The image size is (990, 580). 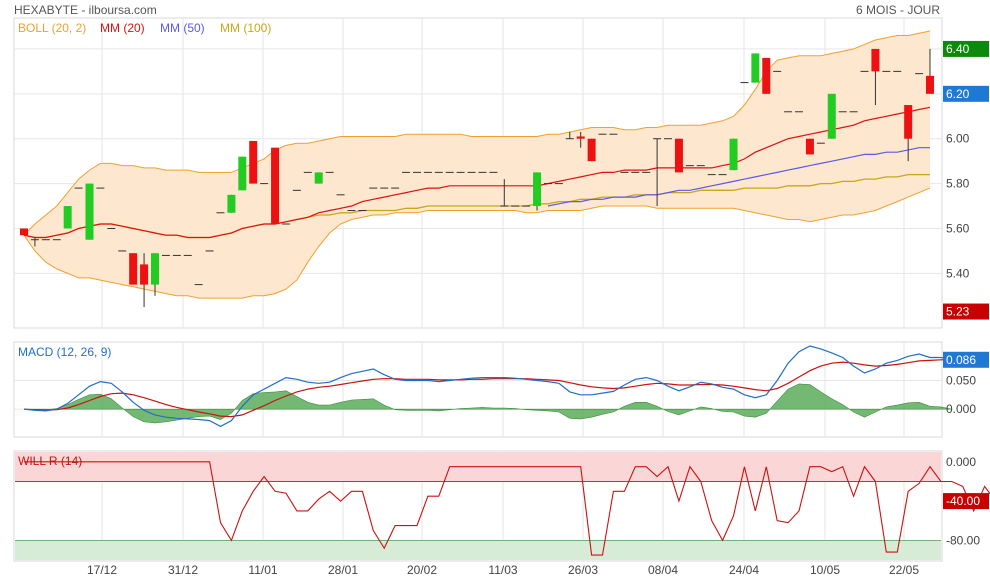 What do you see at coordinates (102, 570) in the screenshot?
I see `x-tick-label: 17/12` at bounding box center [102, 570].